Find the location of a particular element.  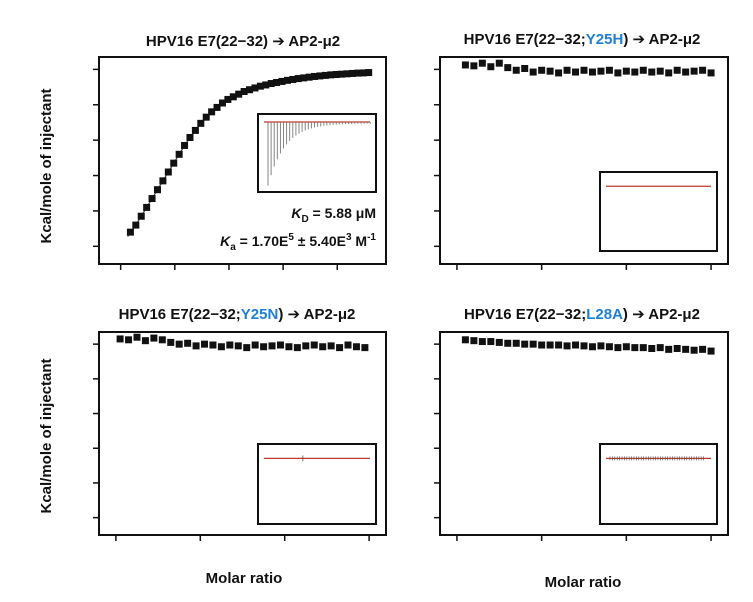

text-part: ± 5.40E is located at coordinates (320, 241).